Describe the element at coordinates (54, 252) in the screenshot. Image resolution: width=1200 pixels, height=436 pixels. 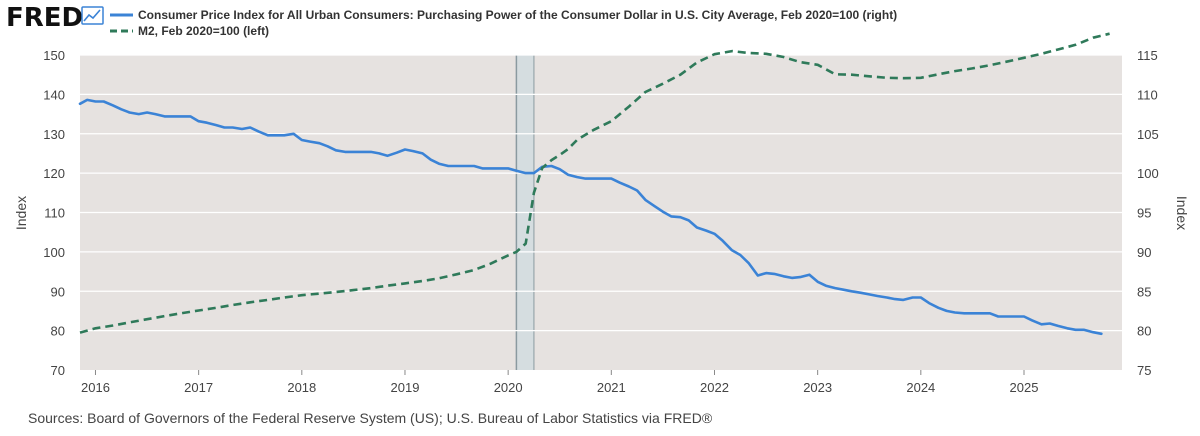
I see `y-left-tick-label: 100` at that location.